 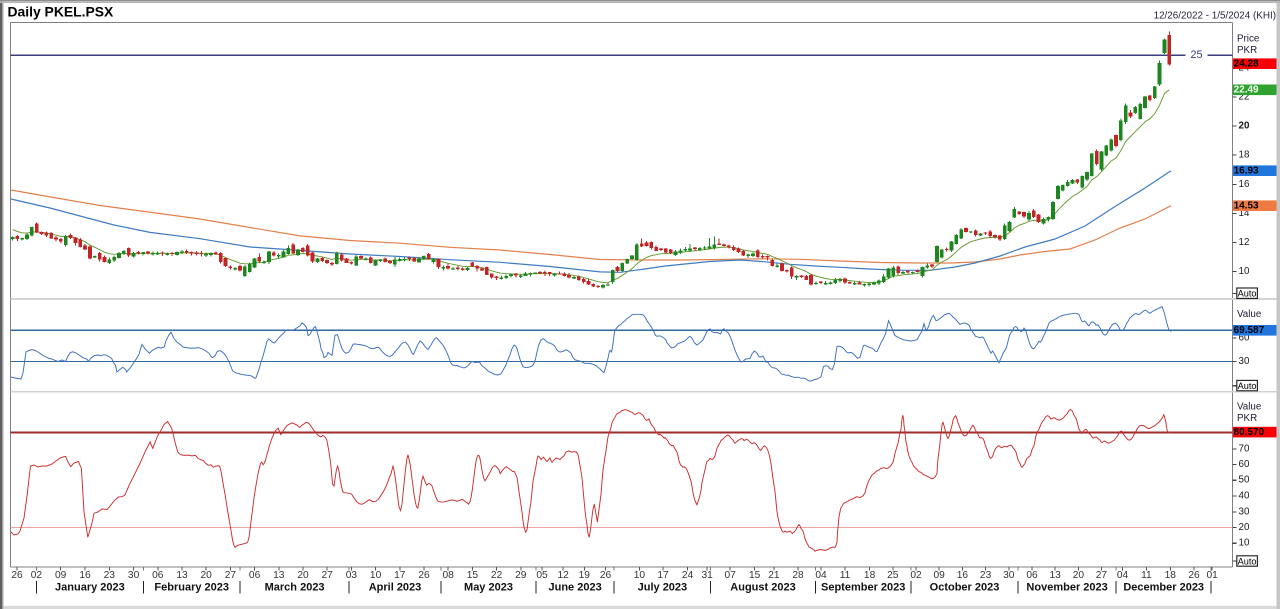 I want to click on svg-text: December 2023, so click(x=1163, y=588).